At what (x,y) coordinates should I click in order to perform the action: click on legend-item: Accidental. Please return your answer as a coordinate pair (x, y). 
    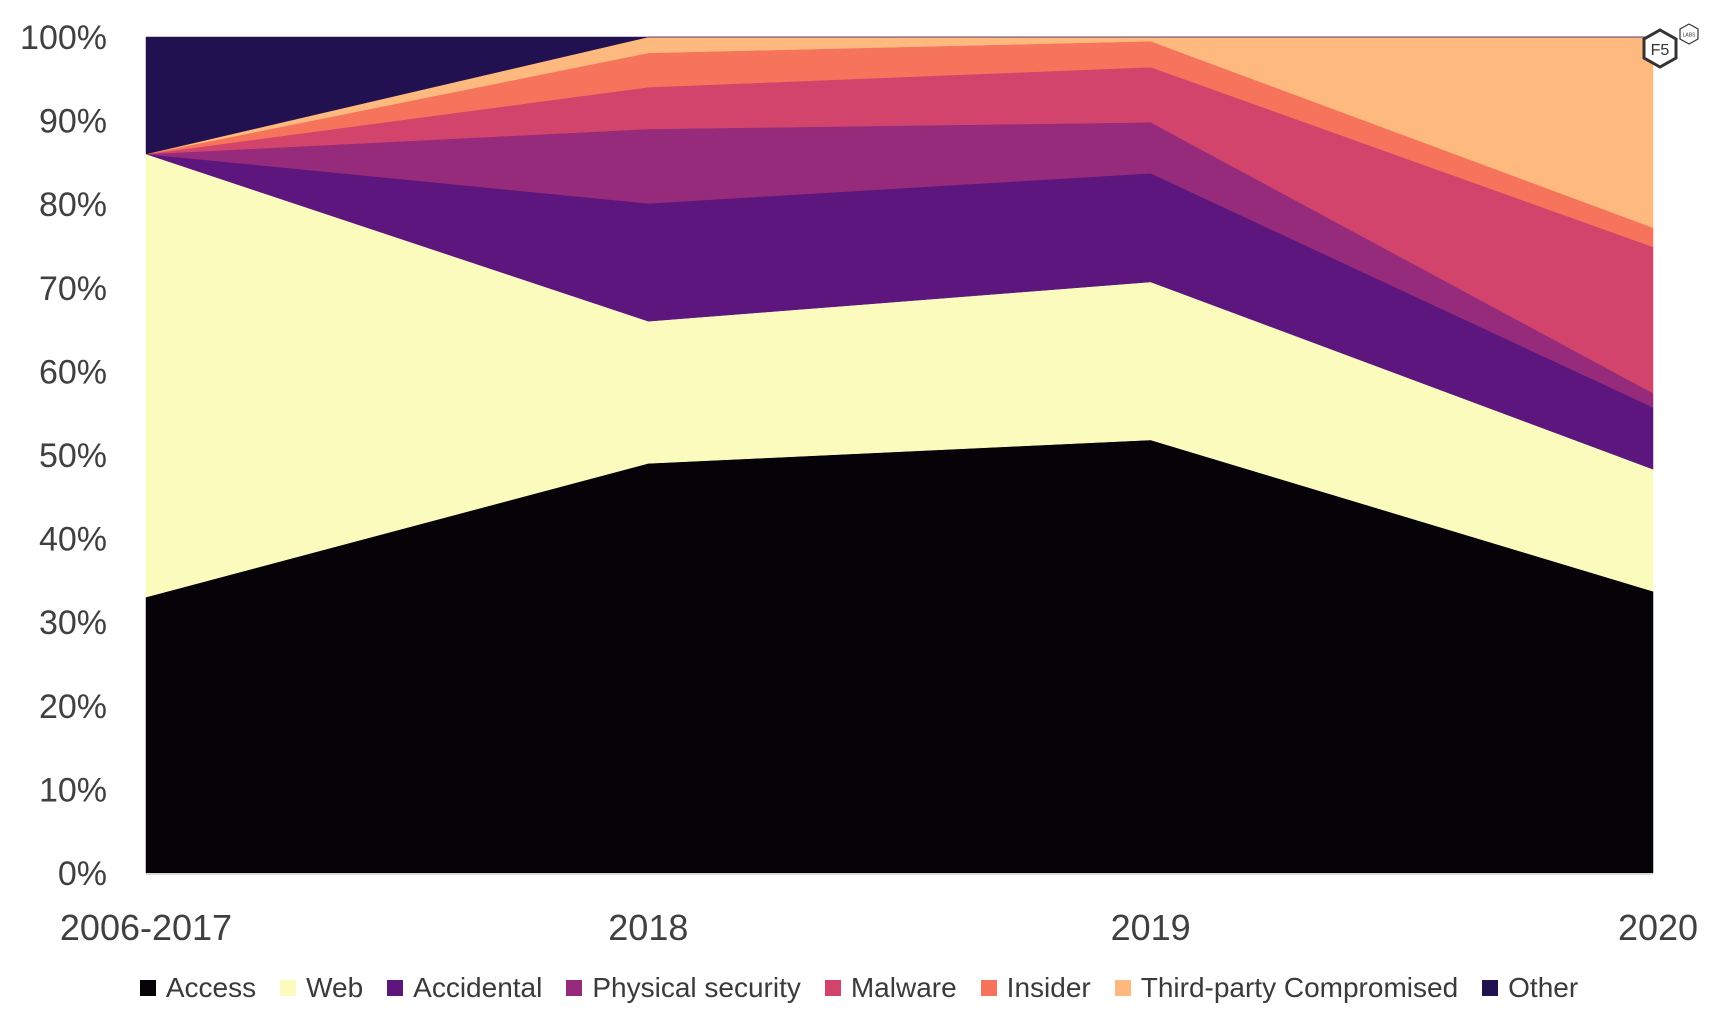
    Looking at the image, I should click on (464, 988).